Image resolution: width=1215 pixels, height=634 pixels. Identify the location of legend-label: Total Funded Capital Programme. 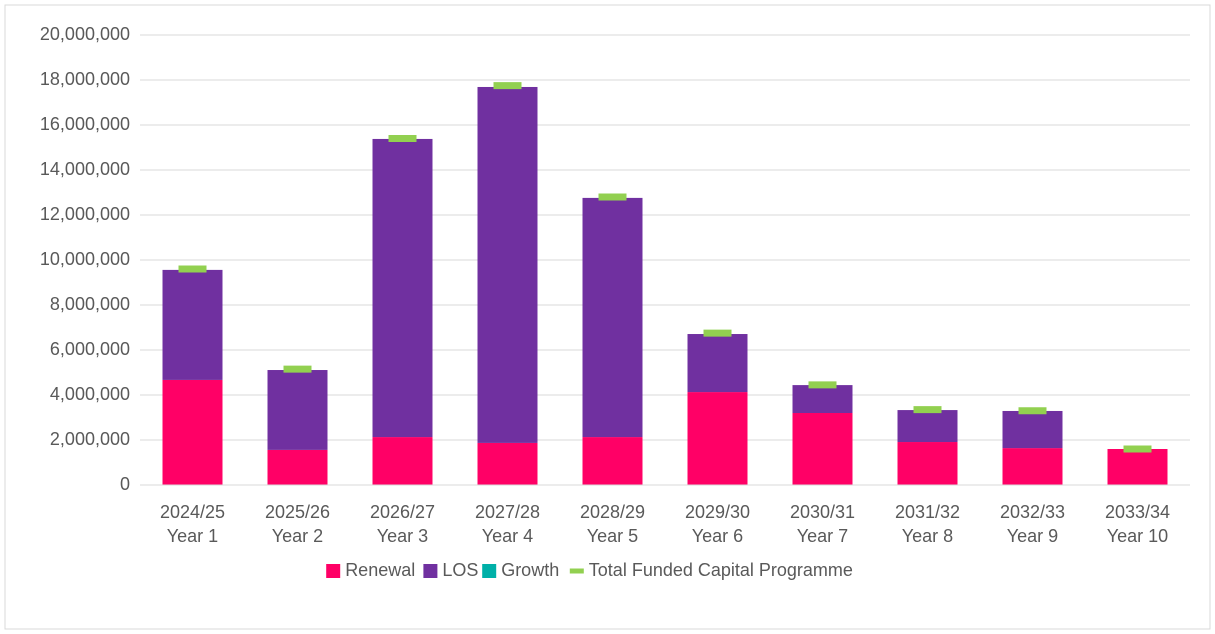
(721, 570).